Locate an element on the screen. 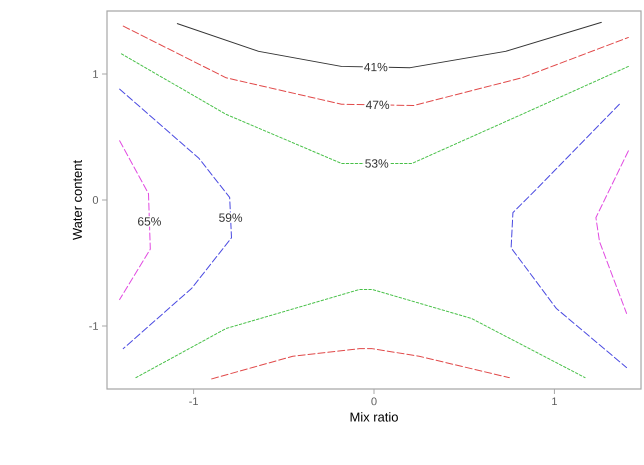 Image resolution: width=644 pixels, height=465 pixels. x-tick-label: 1 is located at coordinates (554, 402).